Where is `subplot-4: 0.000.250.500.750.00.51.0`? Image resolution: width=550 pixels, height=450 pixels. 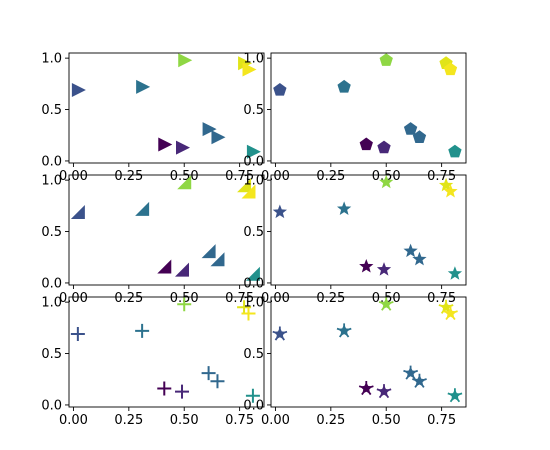
subplot-4: 0.000.250.500.750.00.51.0 is located at coordinates (355, 240).